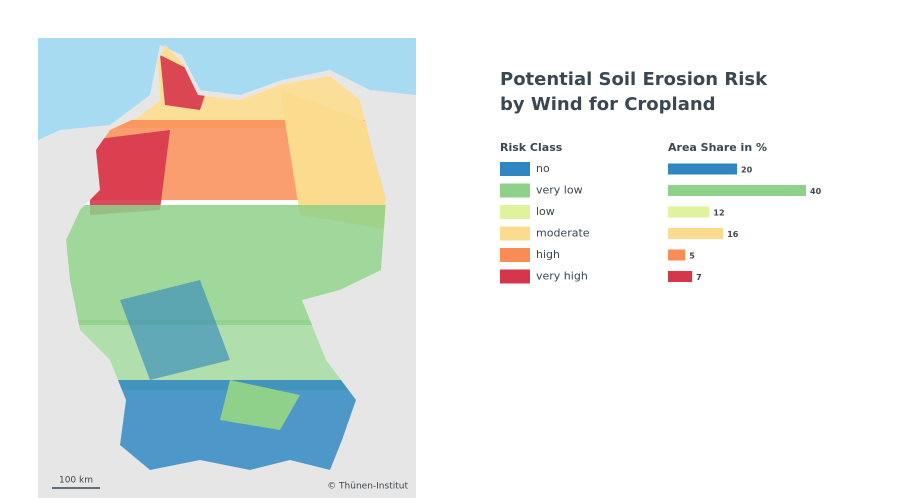 The width and height of the screenshot is (906, 504). What do you see at coordinates (227, 89) in the screenshot?
I see `sea` at bounding box center [227, 89].